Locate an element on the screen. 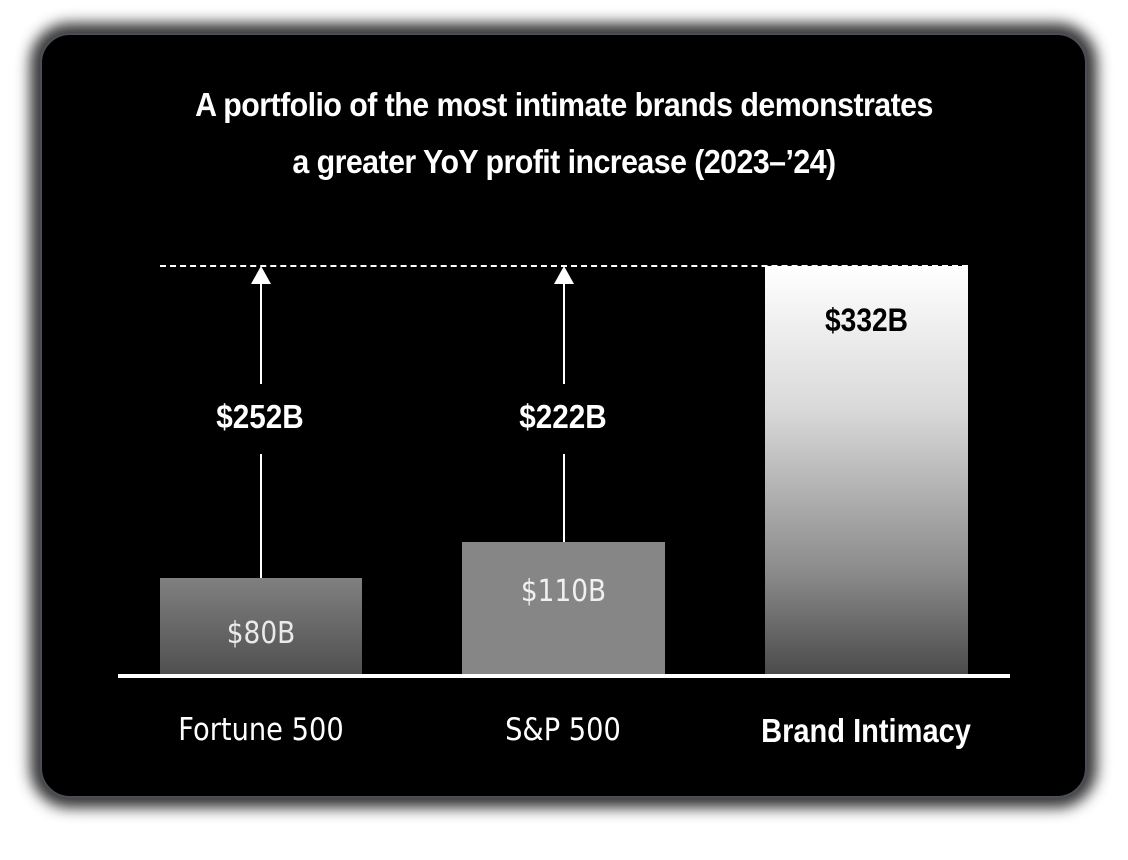  chart-title-line-2: a greater YoY profit increase (2023–’24) is located at coordinates (564, 161).